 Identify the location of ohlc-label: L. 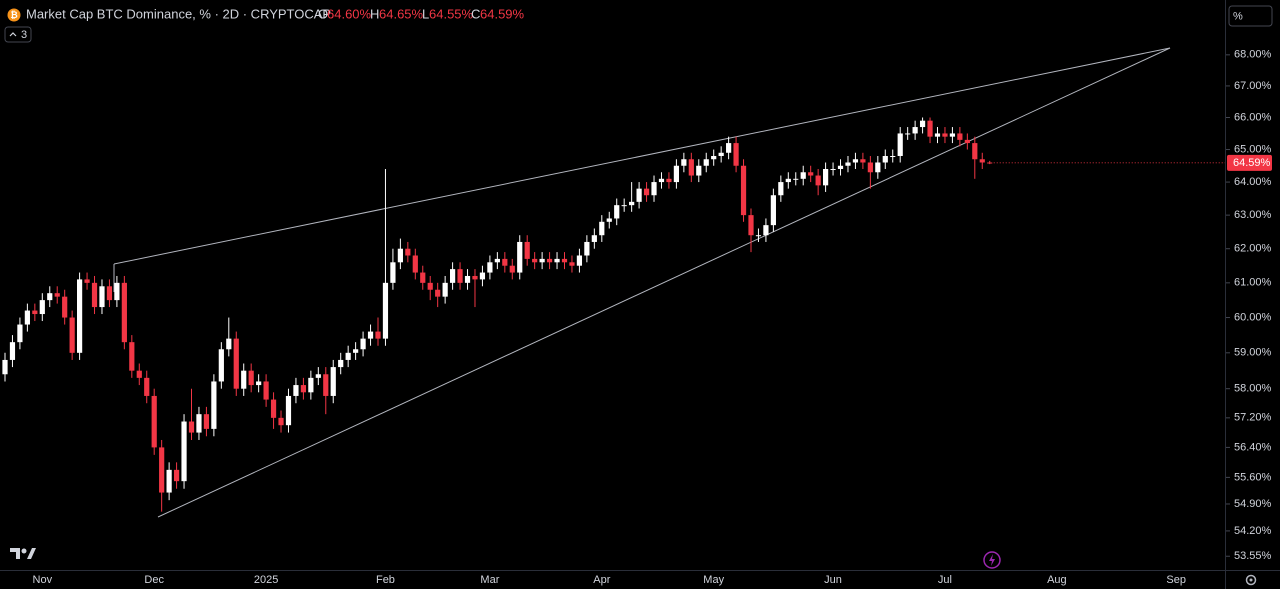
(425, 13).